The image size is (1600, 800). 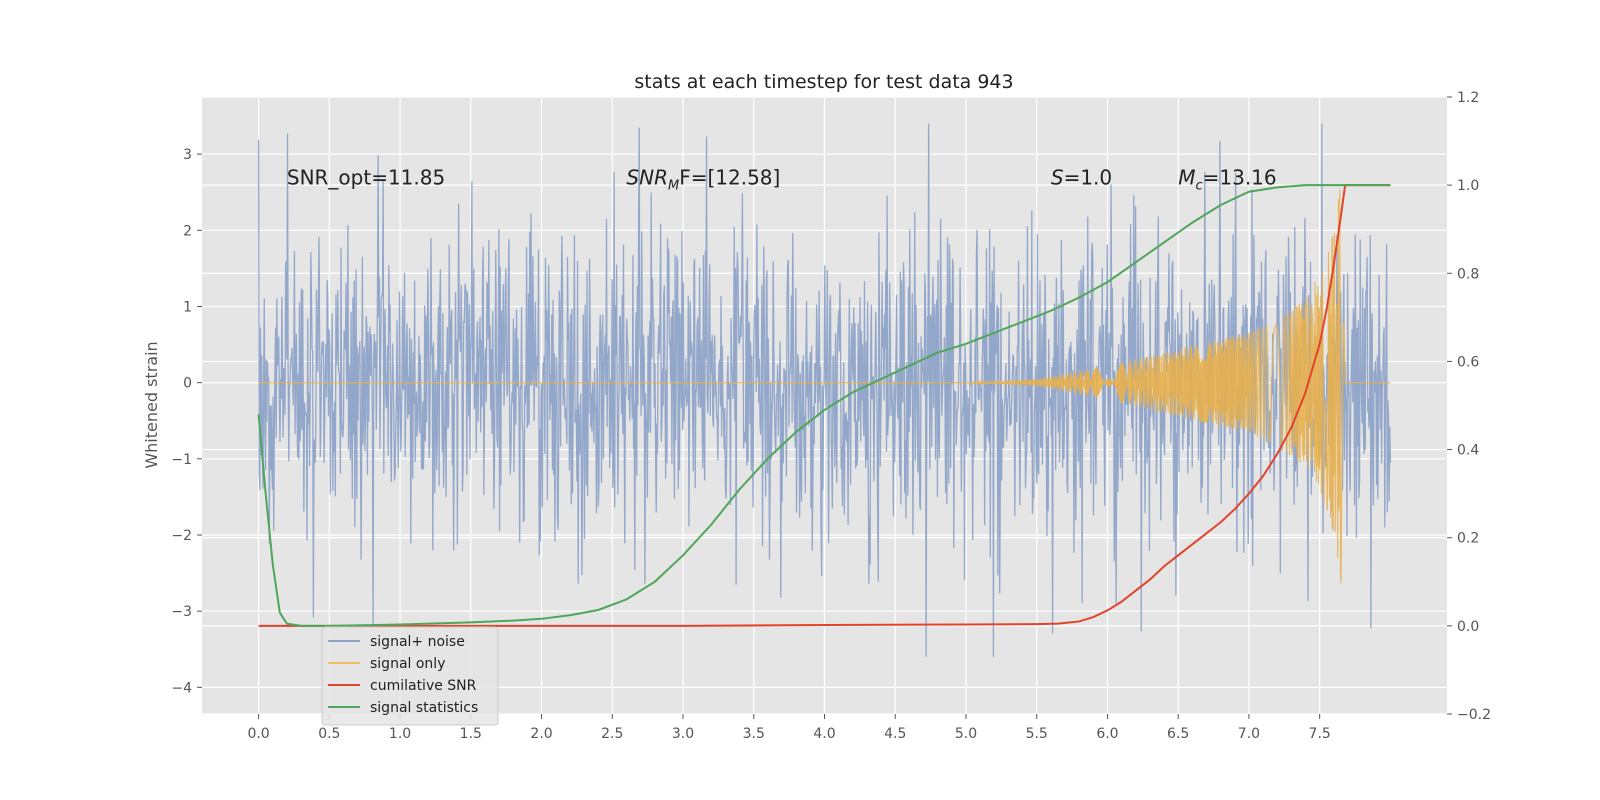 I want to click on chart-title: stats at each timestep for test data 943, so click(x=823, y=82).